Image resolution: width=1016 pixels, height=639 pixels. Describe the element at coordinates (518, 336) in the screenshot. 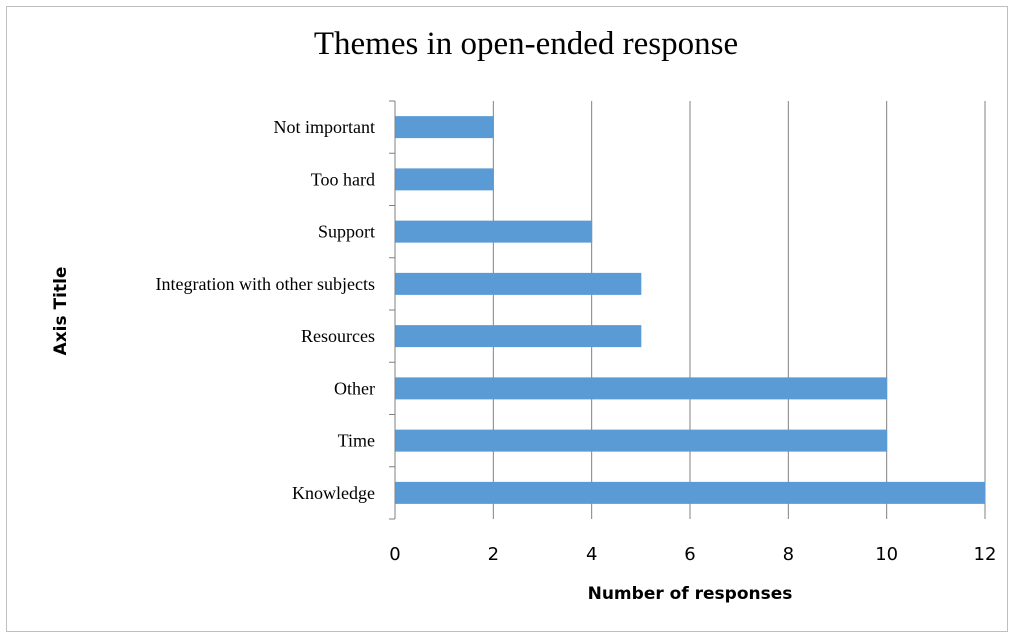

I see `bar-resources` at that location.